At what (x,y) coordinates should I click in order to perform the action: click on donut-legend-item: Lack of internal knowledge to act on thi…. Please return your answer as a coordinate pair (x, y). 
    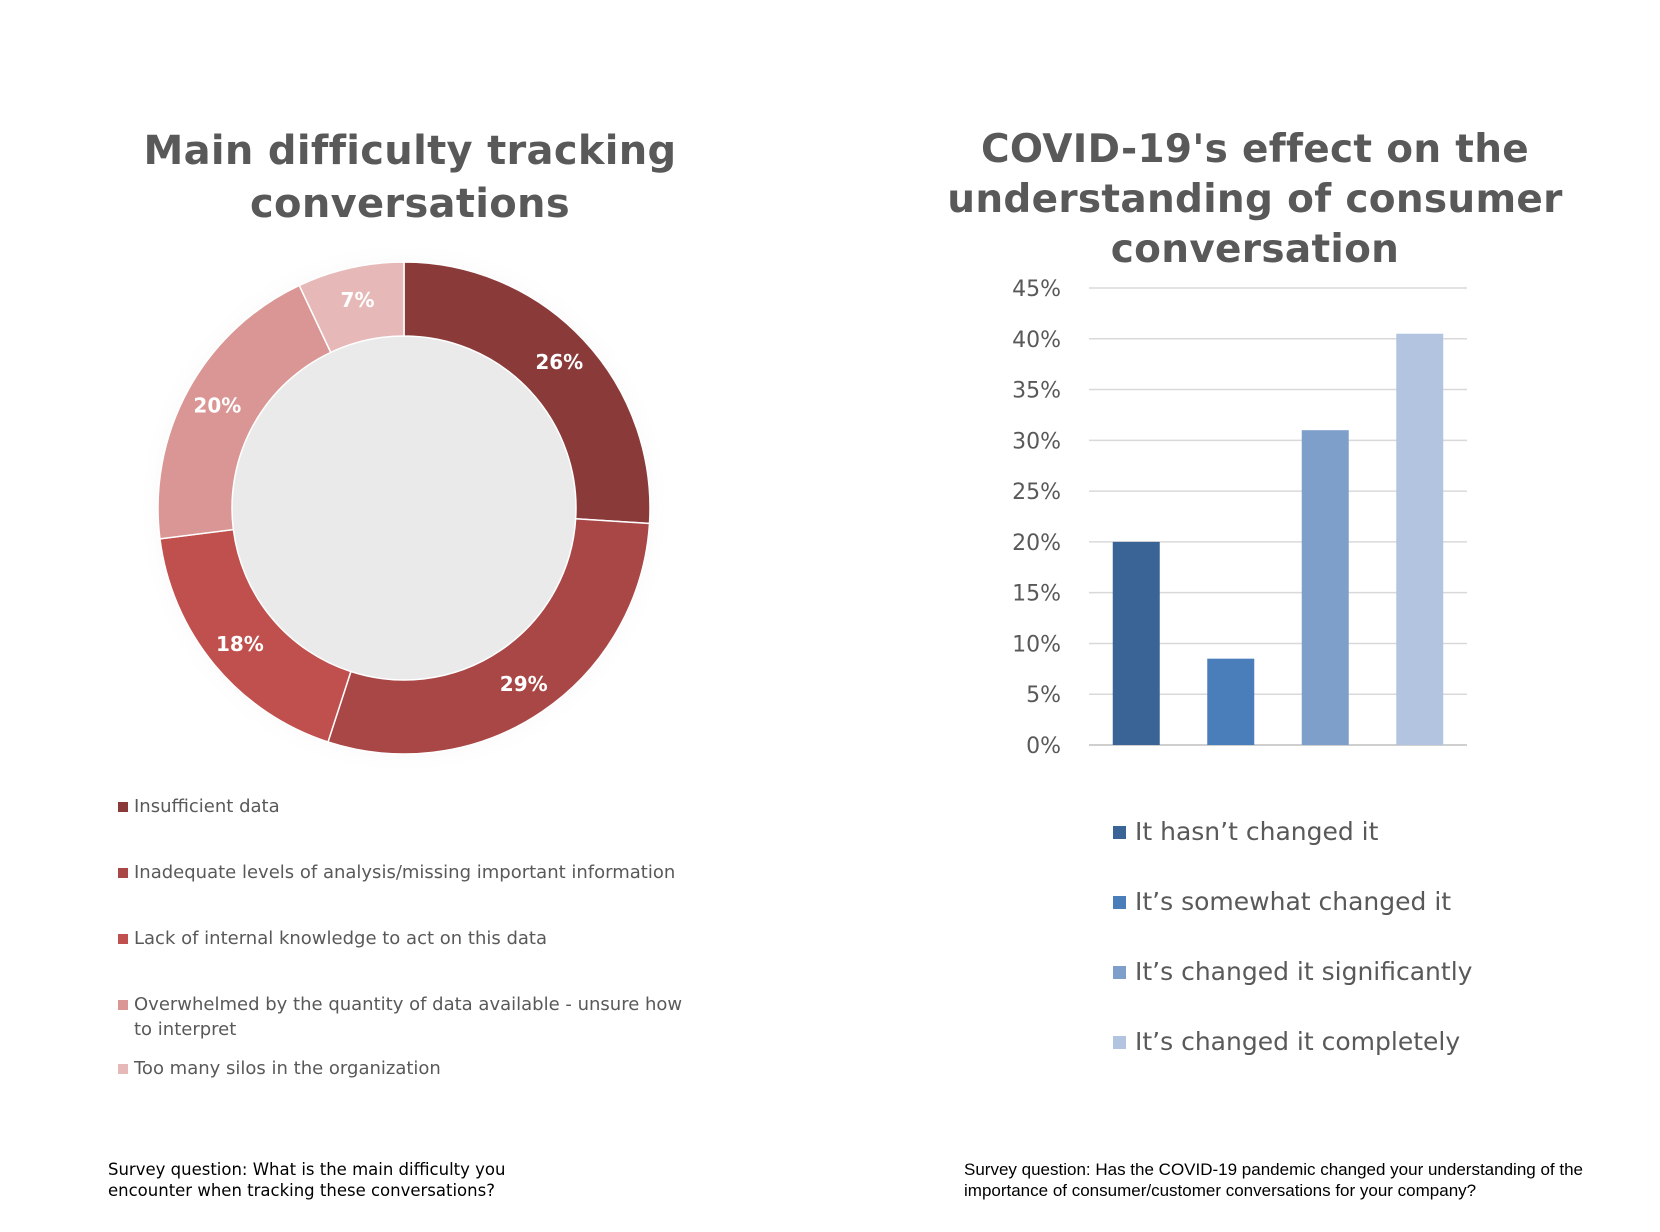
    Looking at the image, I should click on (406, 938).